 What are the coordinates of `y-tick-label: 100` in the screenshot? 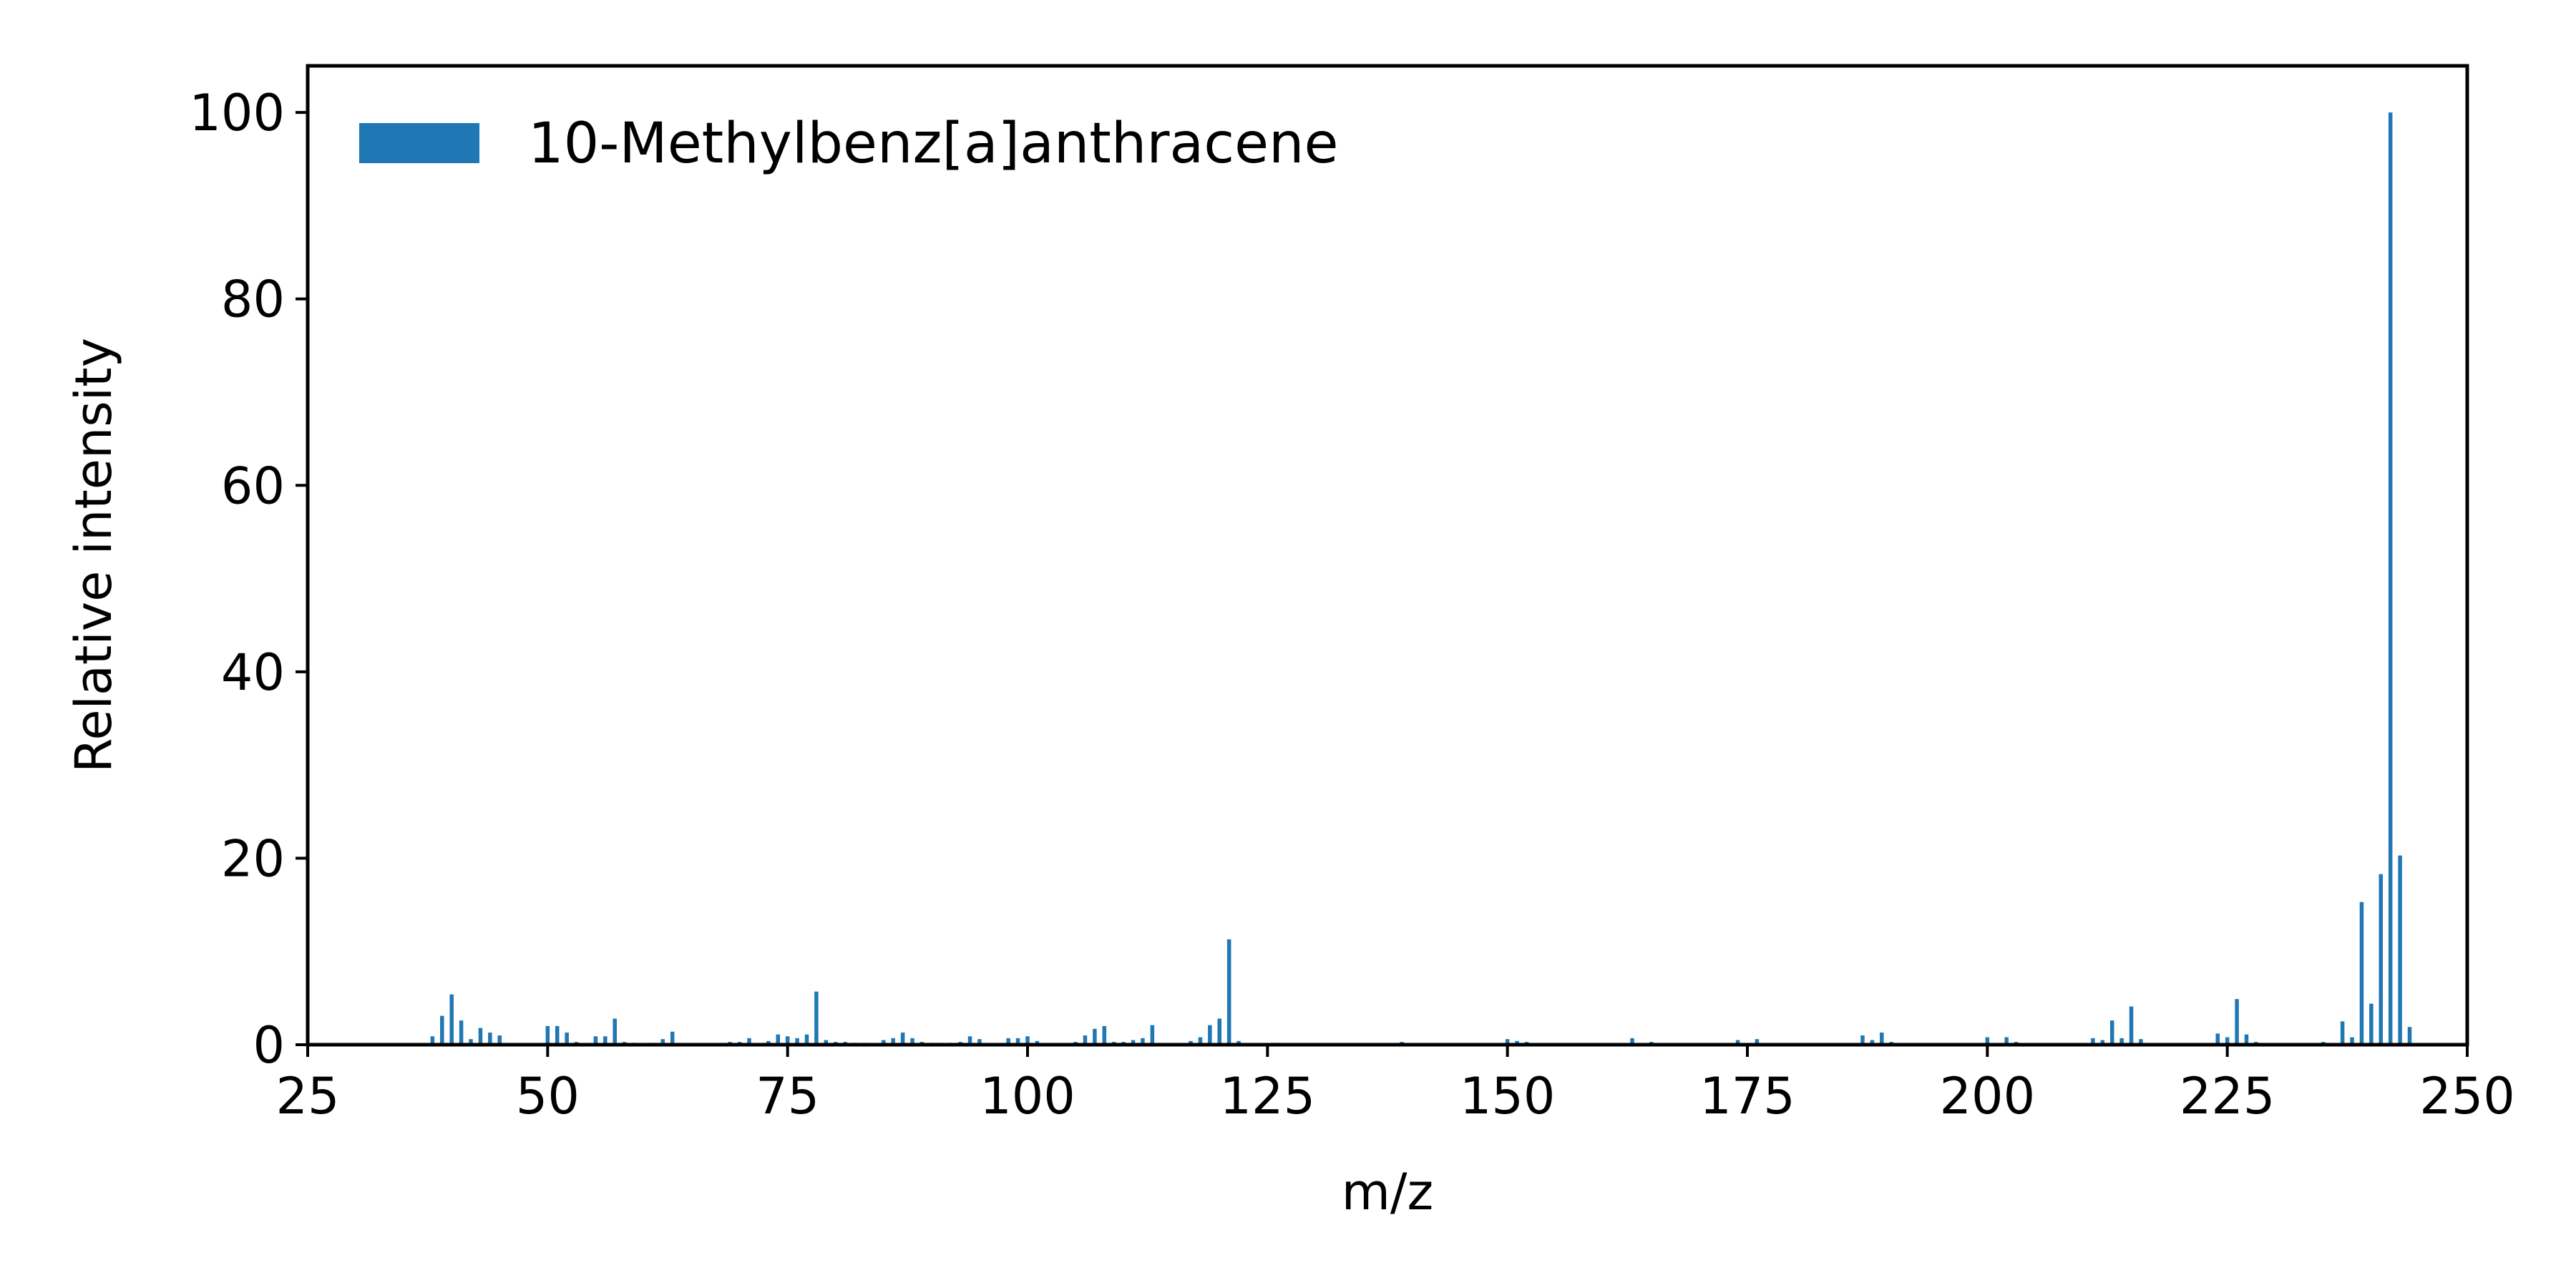 It's located at (237, 113).